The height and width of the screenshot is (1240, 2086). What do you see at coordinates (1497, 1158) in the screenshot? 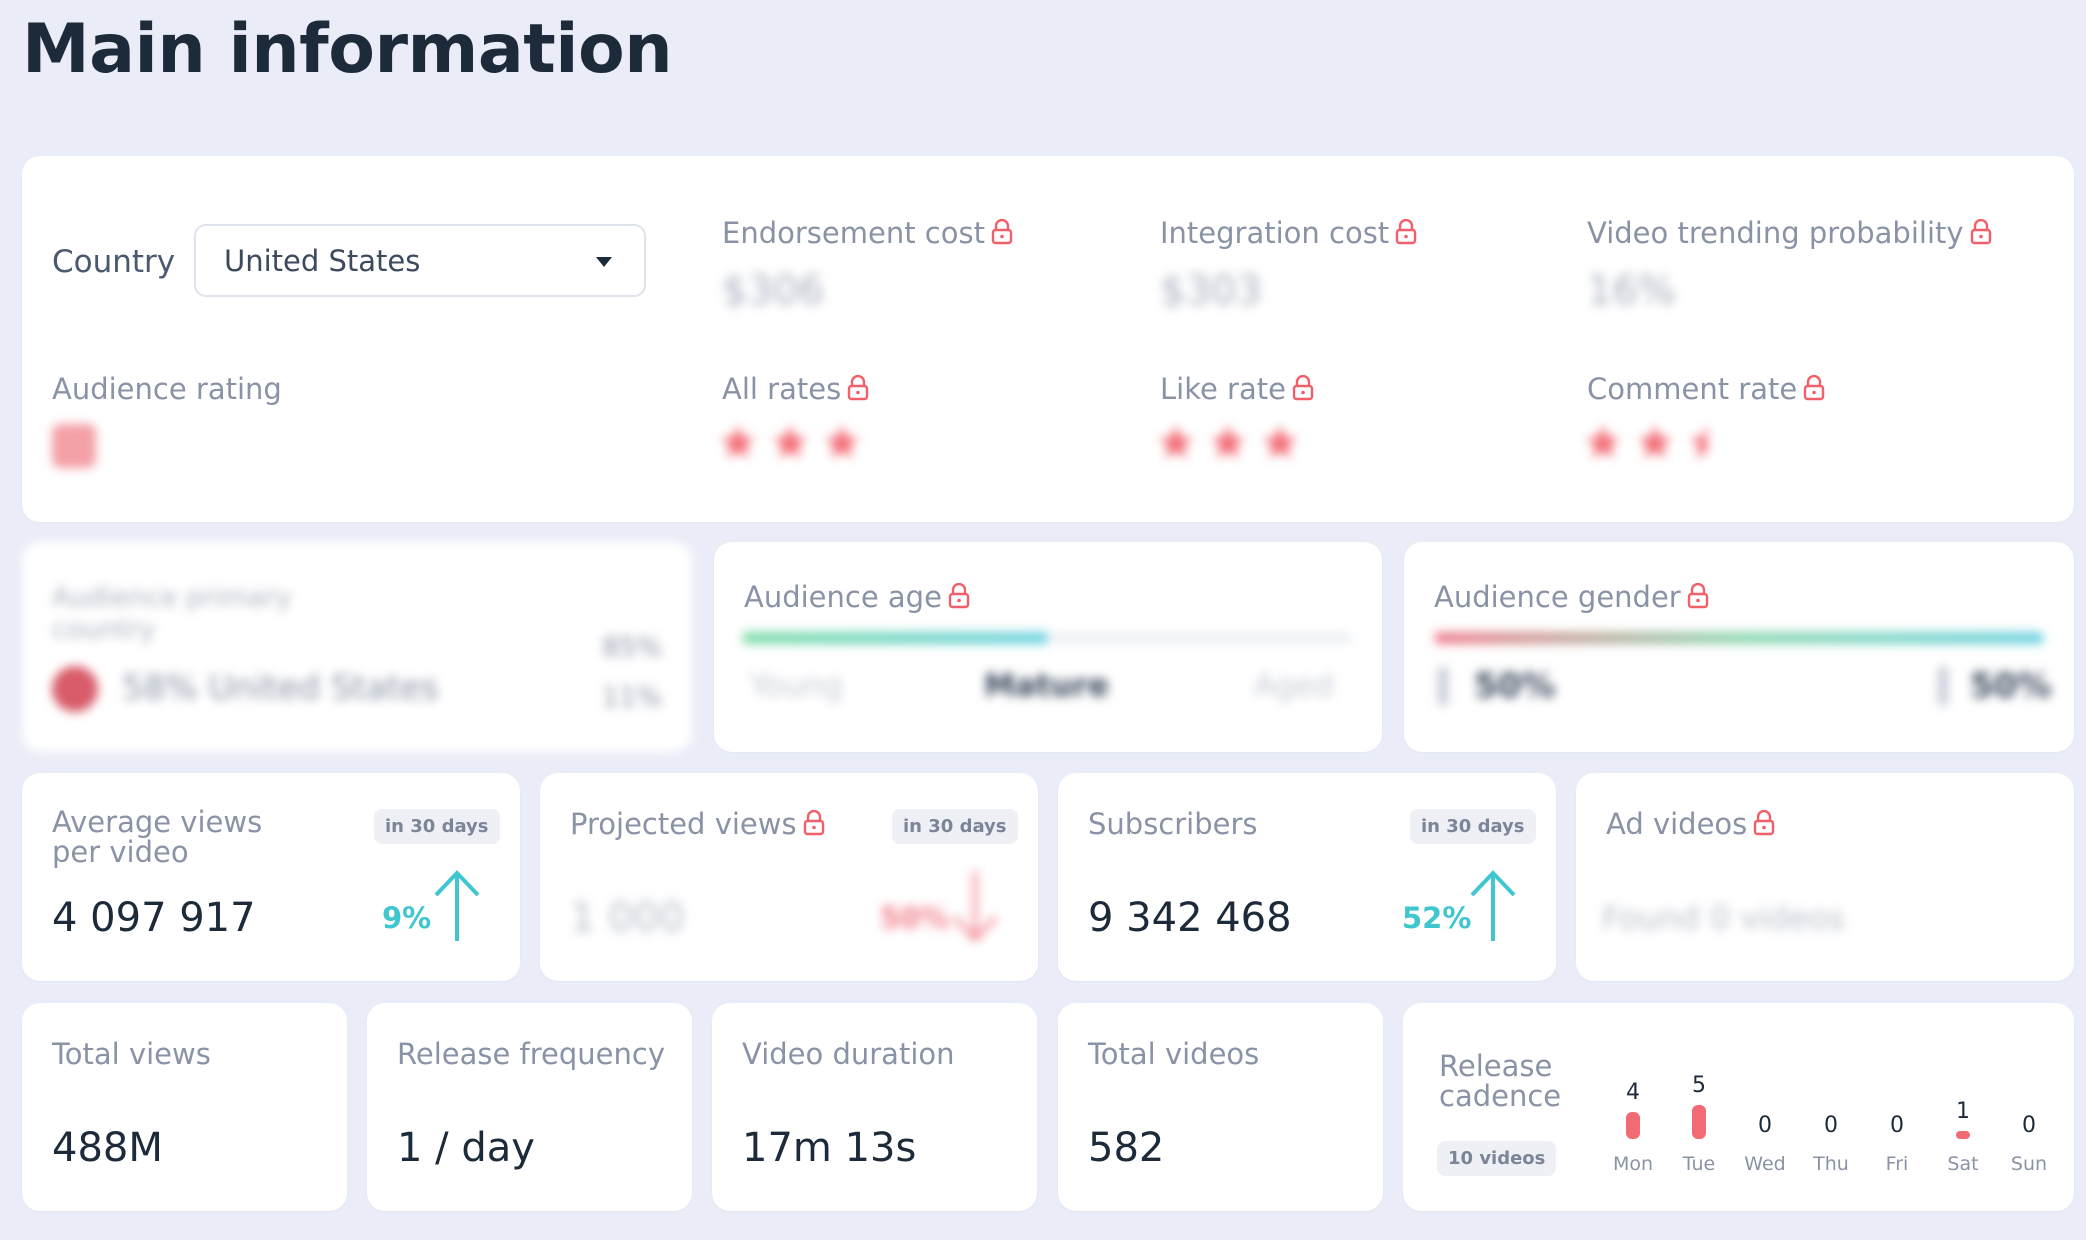
I see `release-cadence-badge: 10 videos` at bounding box center [1497, 1158].